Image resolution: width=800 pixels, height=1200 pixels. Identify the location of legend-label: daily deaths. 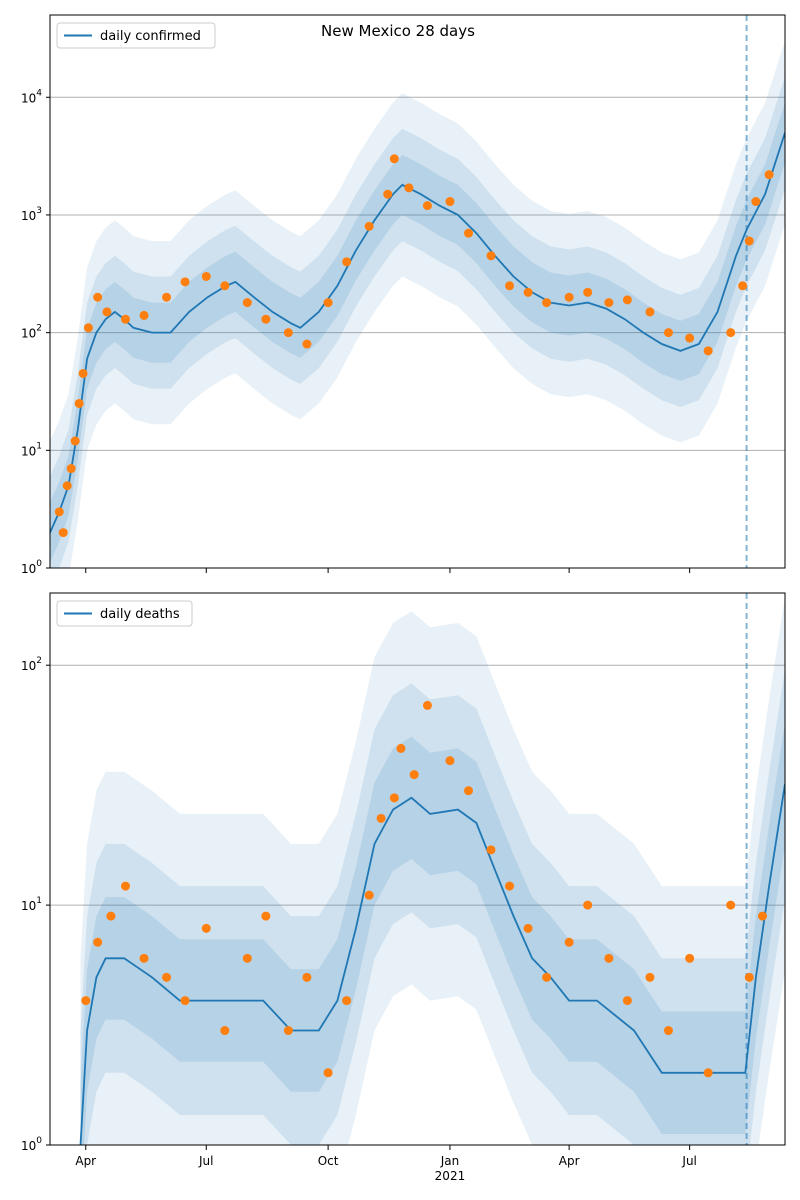
(140, 614).